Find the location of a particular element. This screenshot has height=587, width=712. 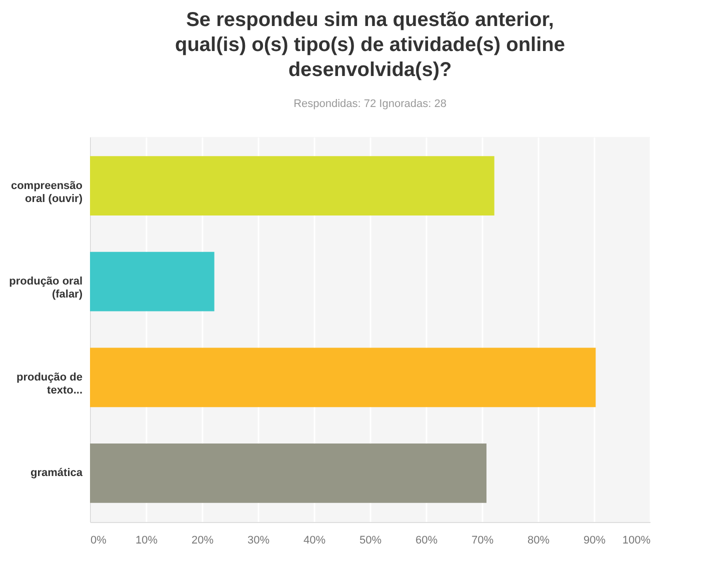

x-tick-label: 20% is located at coordinates (202, 540).